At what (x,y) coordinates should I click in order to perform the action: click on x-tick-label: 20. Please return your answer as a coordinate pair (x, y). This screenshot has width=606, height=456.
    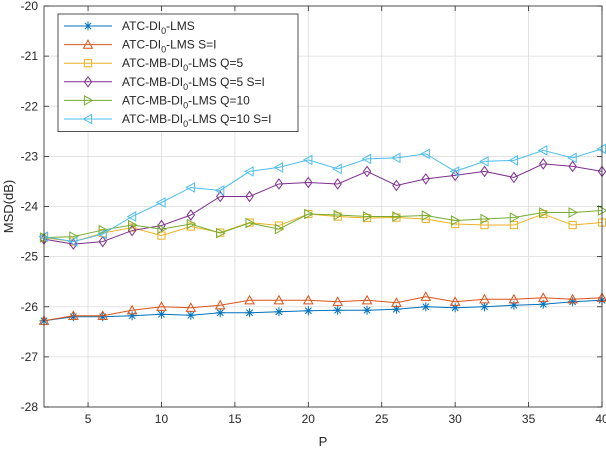
    Looking at the image, I should click on (309, 419).